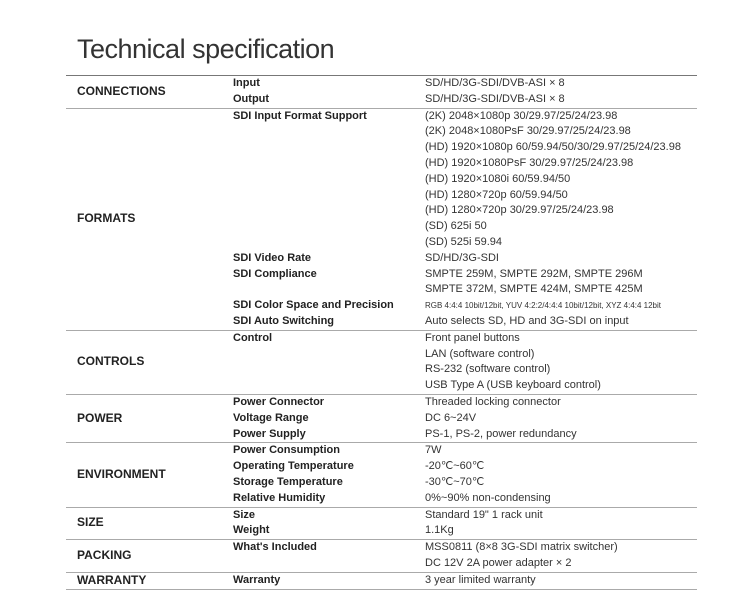 The image size is (737, 600). What do you see at coordinates (251, 98) in the screenshot?
I see `spec-label: Output` at bounding box center [251, 98].